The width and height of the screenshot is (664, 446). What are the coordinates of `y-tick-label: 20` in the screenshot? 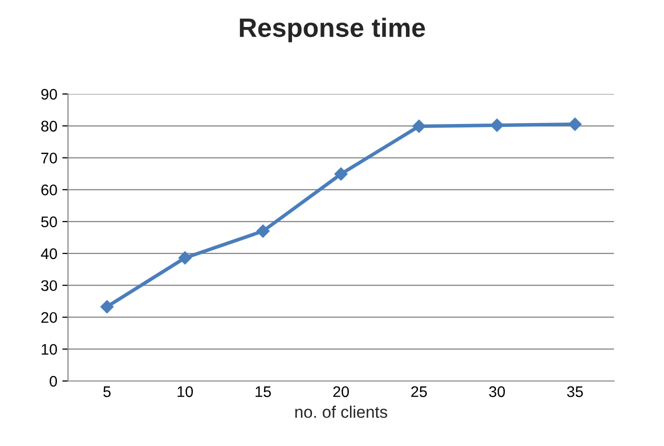 It's located at (49, 317).